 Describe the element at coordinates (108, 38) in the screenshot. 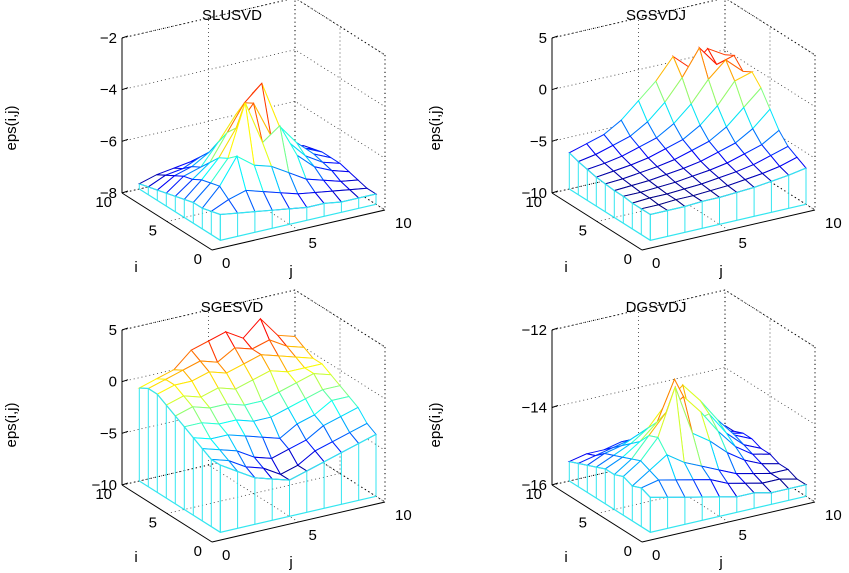

I see `z-tick-label: −2` at that location.